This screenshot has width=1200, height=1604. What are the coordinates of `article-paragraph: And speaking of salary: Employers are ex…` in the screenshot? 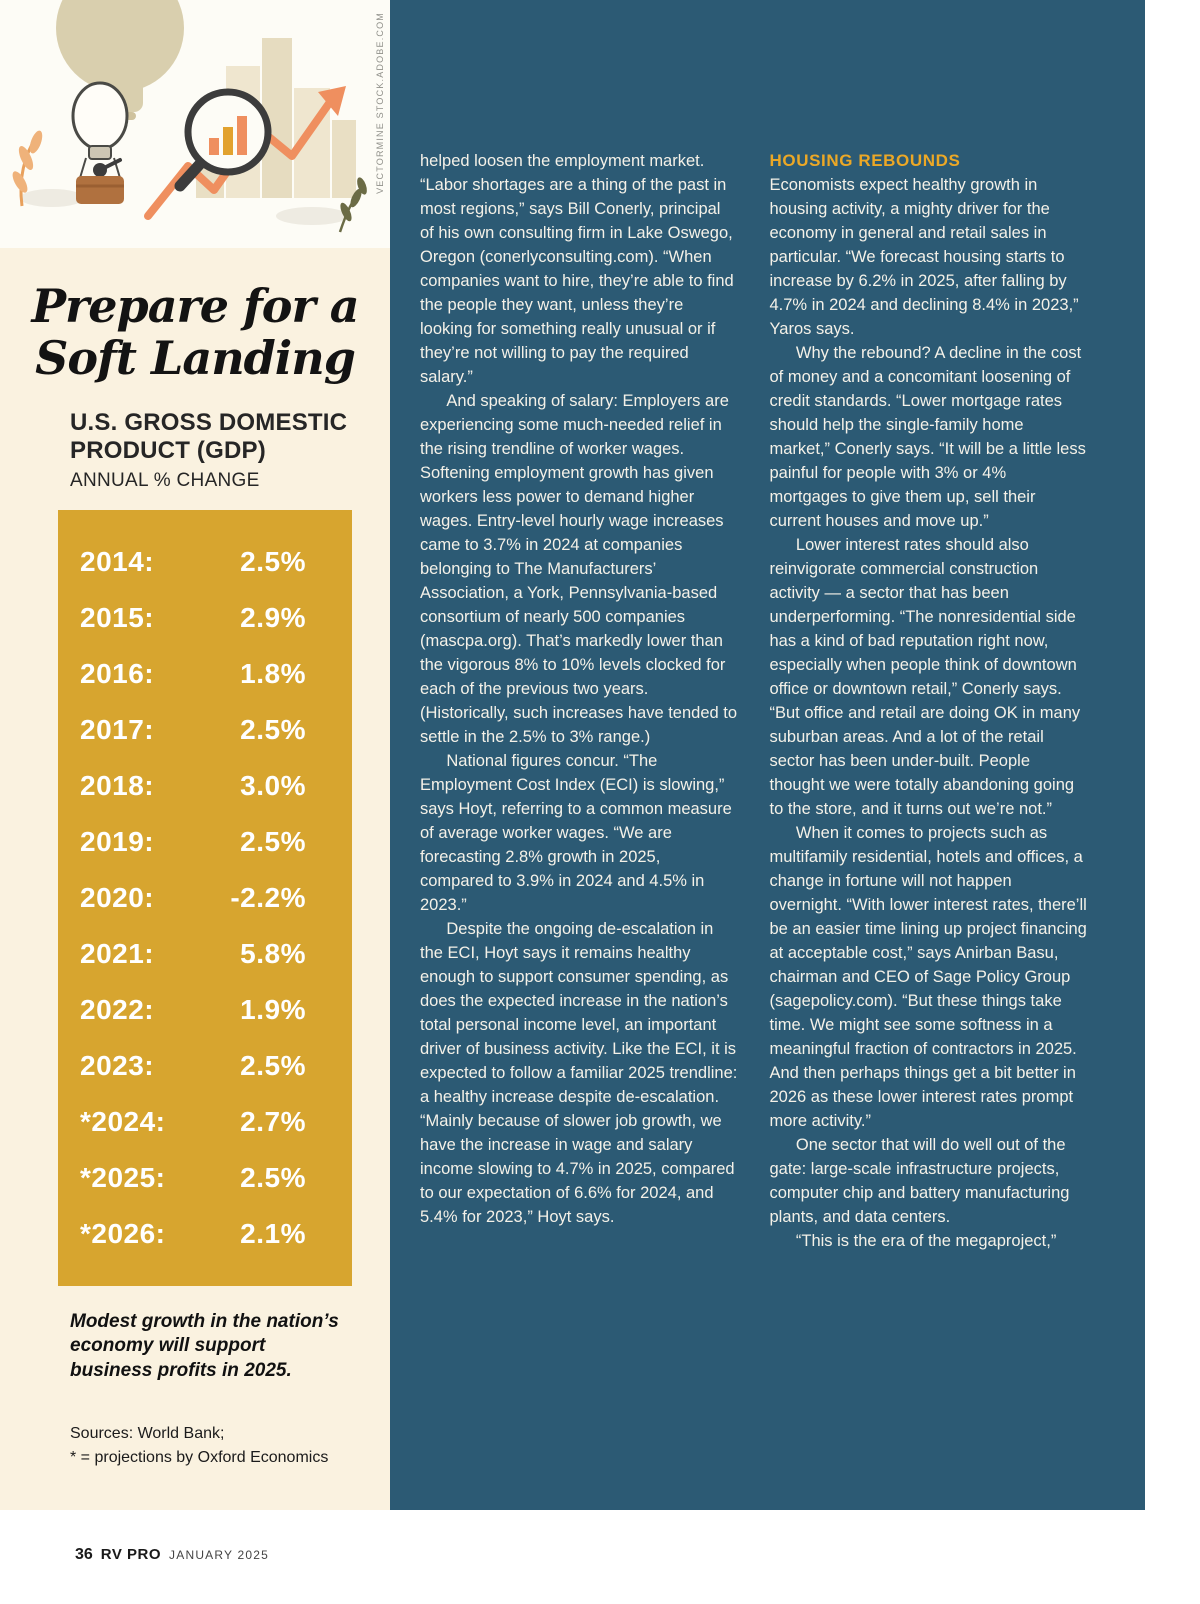 It's located at (579, 569).